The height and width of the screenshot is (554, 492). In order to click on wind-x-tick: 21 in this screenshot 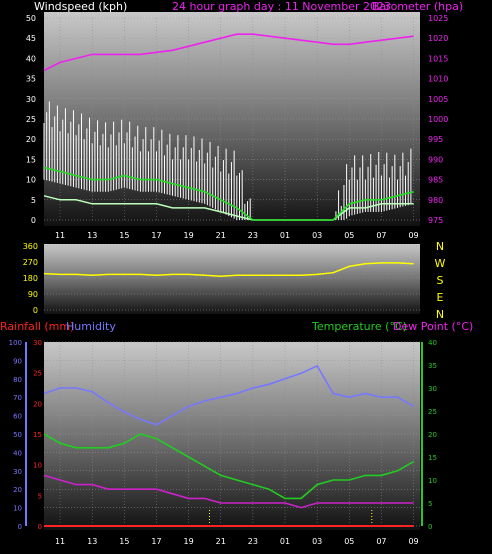, I will do `click(221, 235)`.